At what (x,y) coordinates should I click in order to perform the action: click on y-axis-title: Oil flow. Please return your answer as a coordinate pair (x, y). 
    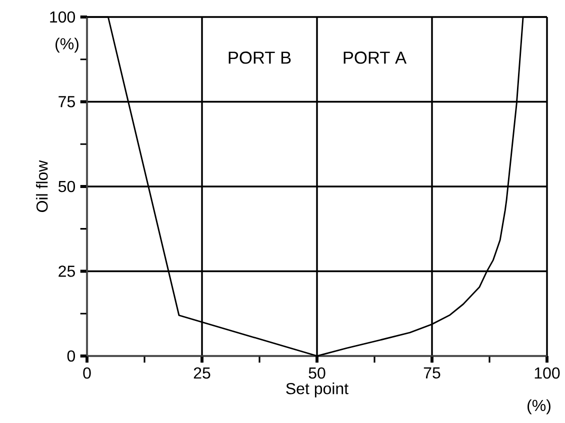
    Looking at the image, I should click on (42, 186).